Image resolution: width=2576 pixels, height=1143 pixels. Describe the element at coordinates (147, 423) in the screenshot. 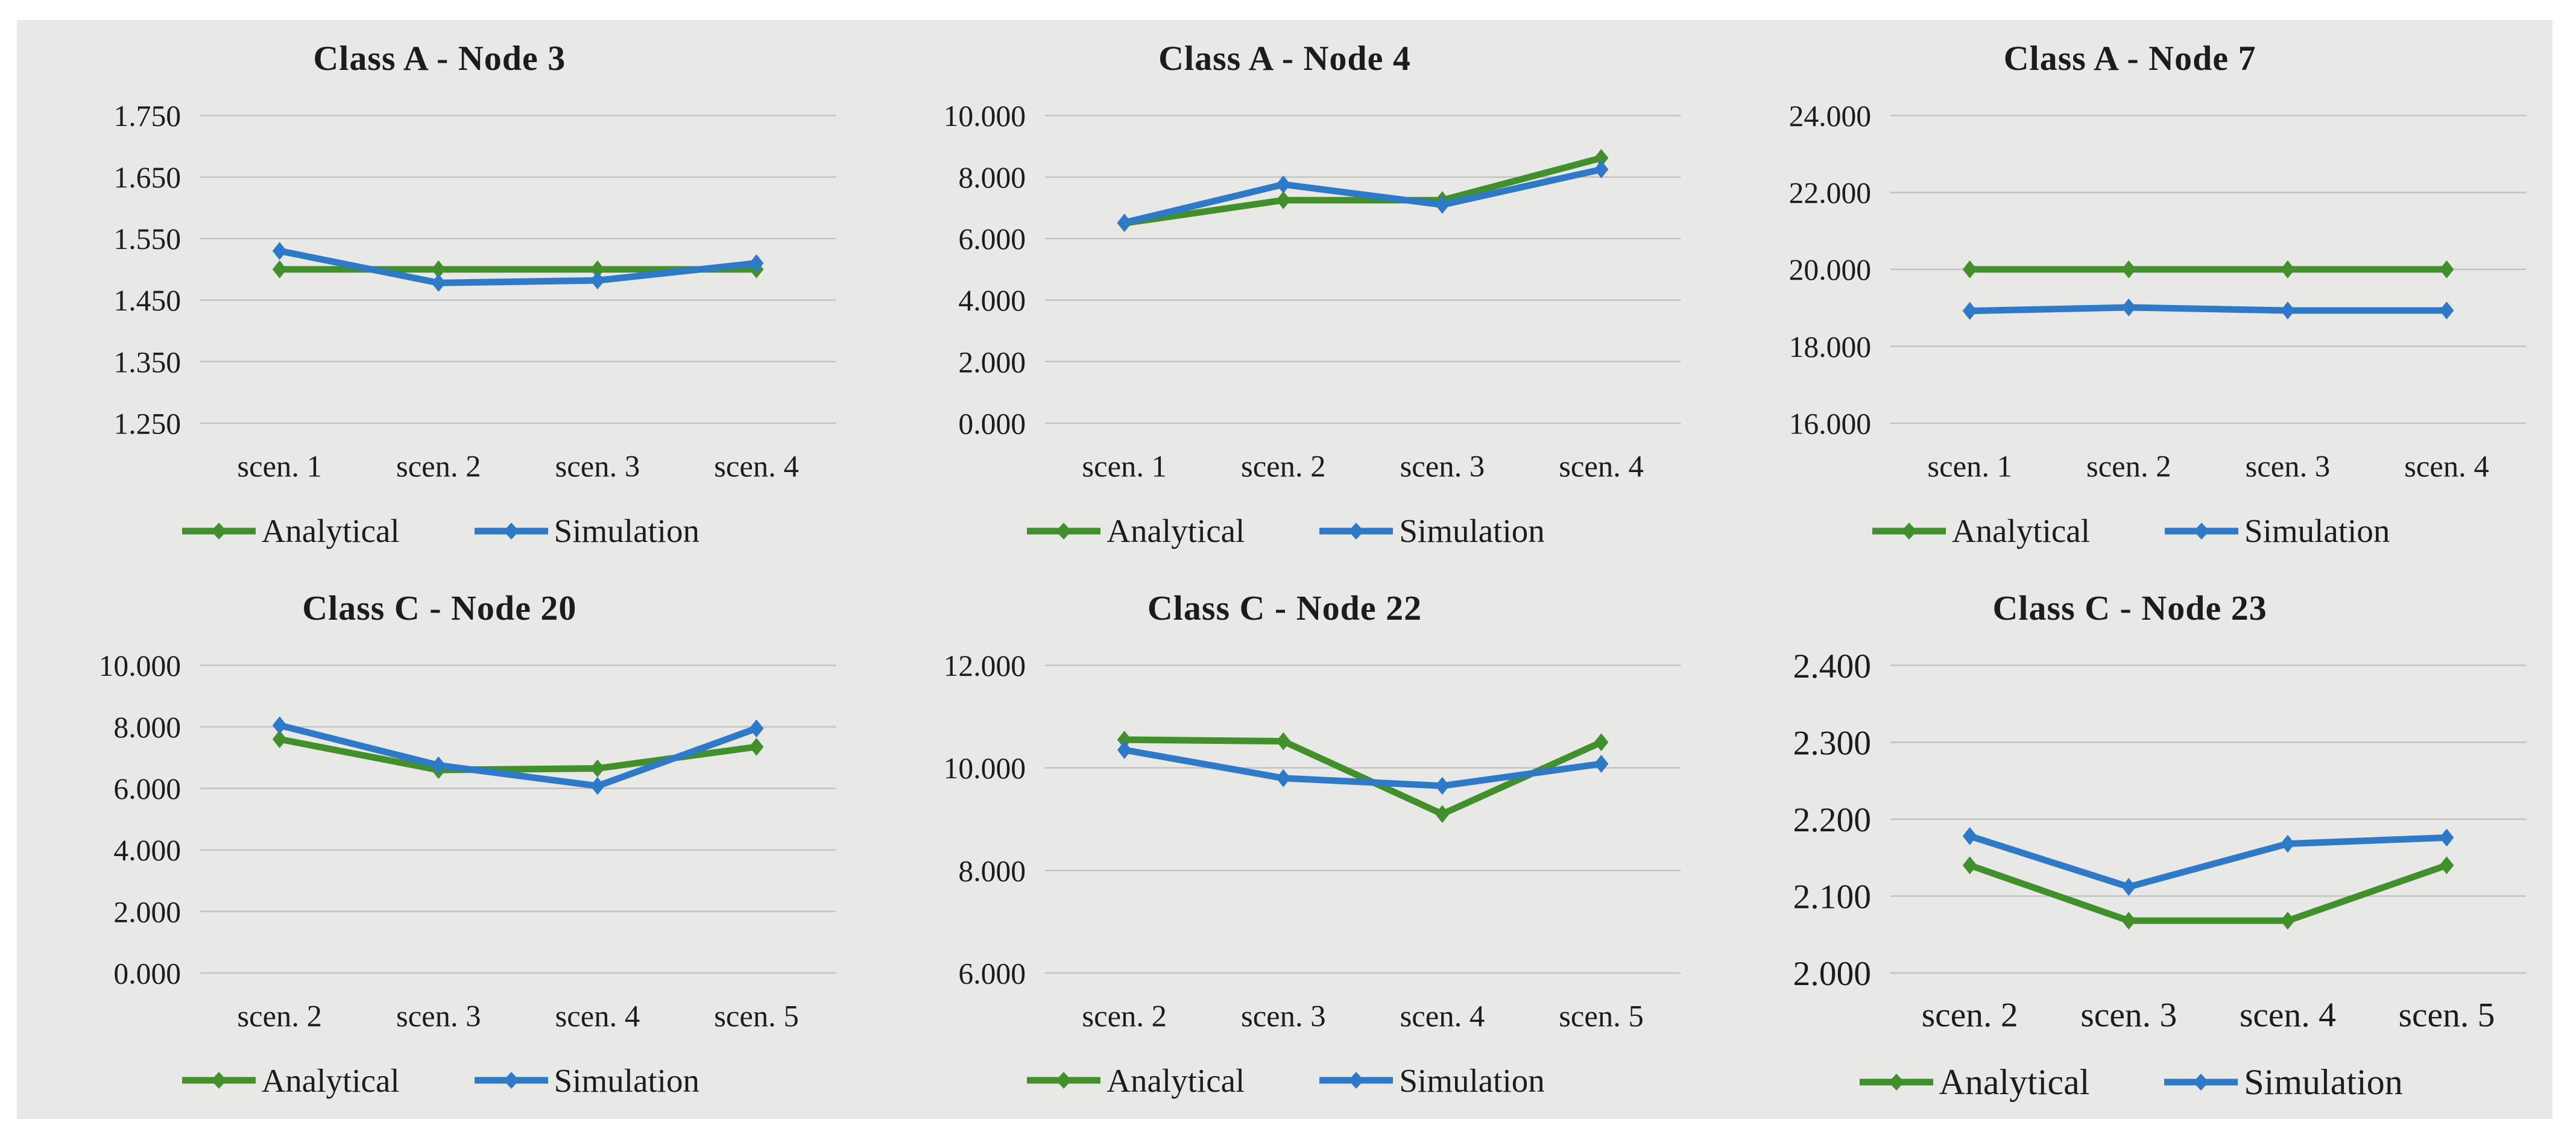

I see `y-tick-label: 1.250` at that location.